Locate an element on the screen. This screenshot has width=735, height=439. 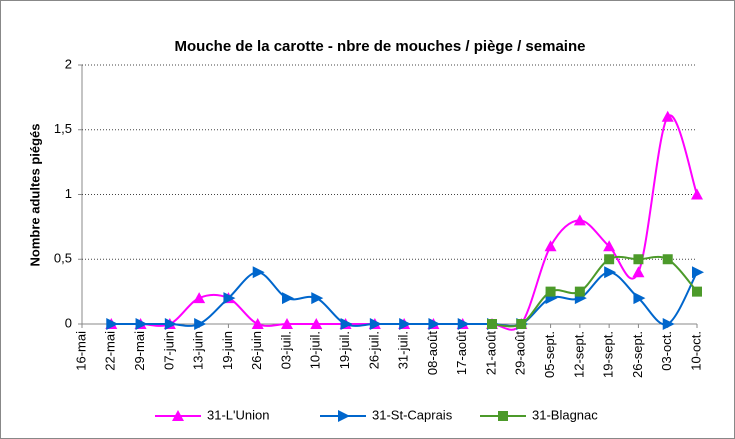
x-tick-label: 13-juin is located at coordinates (198, 350).